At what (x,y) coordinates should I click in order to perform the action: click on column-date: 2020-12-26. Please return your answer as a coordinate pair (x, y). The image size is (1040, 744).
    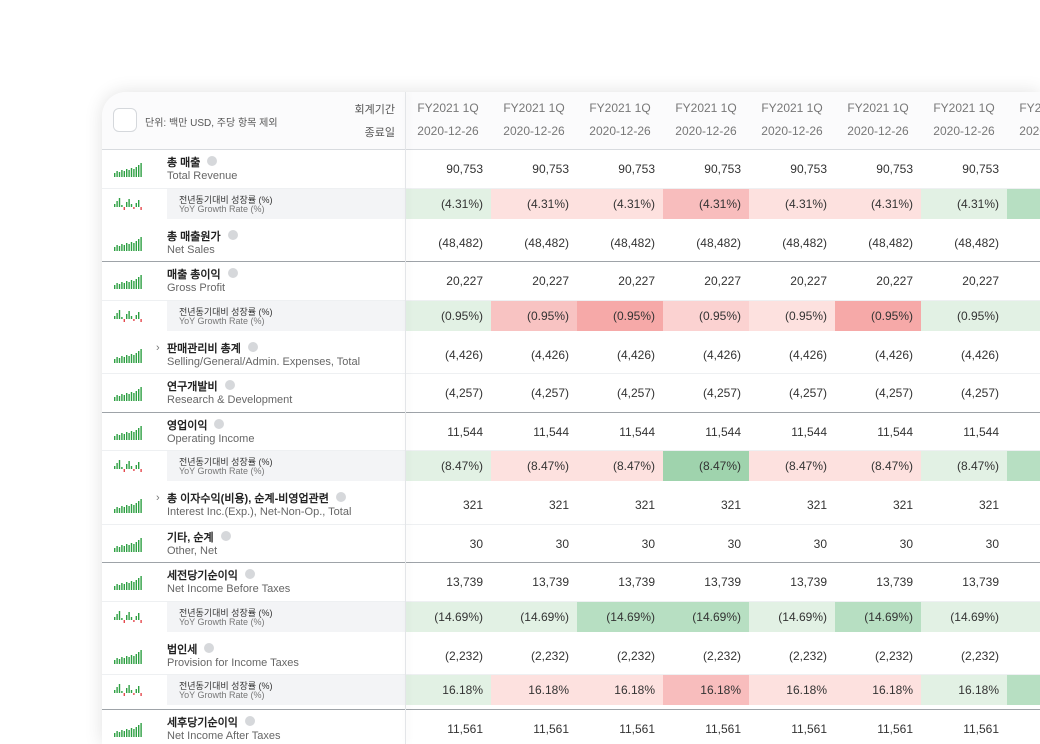
    Looking at the image, I should click on (448, 131).